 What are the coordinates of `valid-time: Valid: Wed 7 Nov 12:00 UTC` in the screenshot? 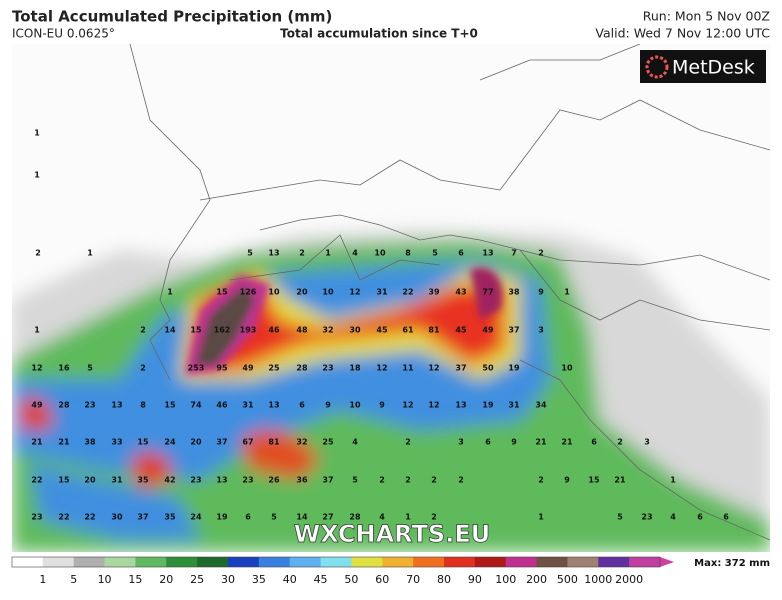 It's located at (682, 33).